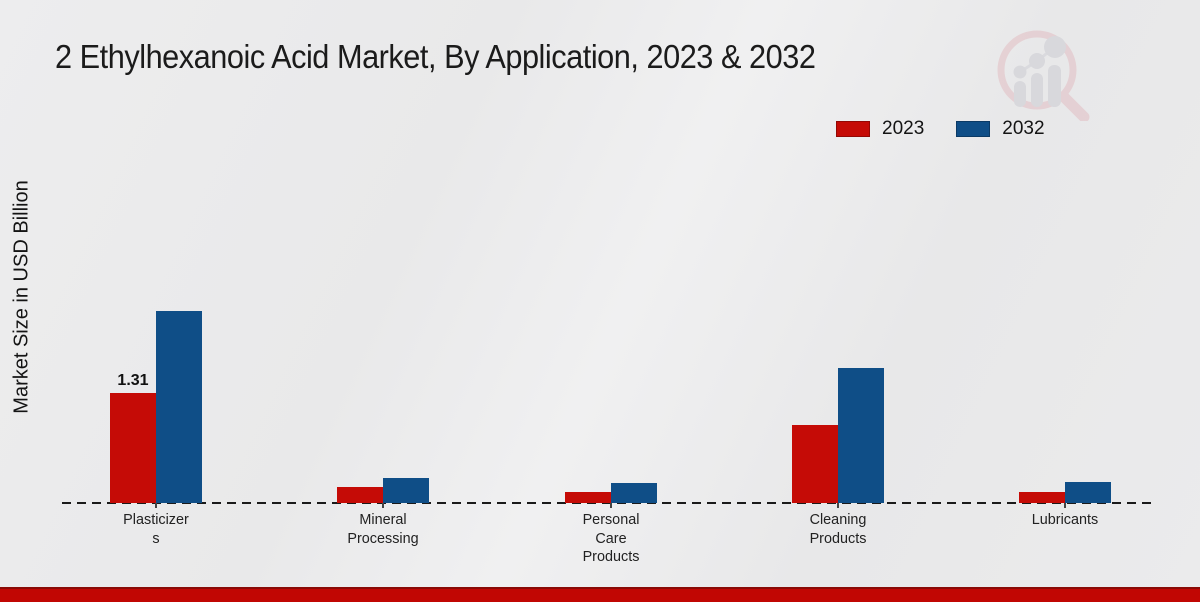 This screenshot has width=1200, height=602. Describe the element at coordinates (383, 505) in the screenshot. I see `x-axis-tick-mineral-processing` at that location.